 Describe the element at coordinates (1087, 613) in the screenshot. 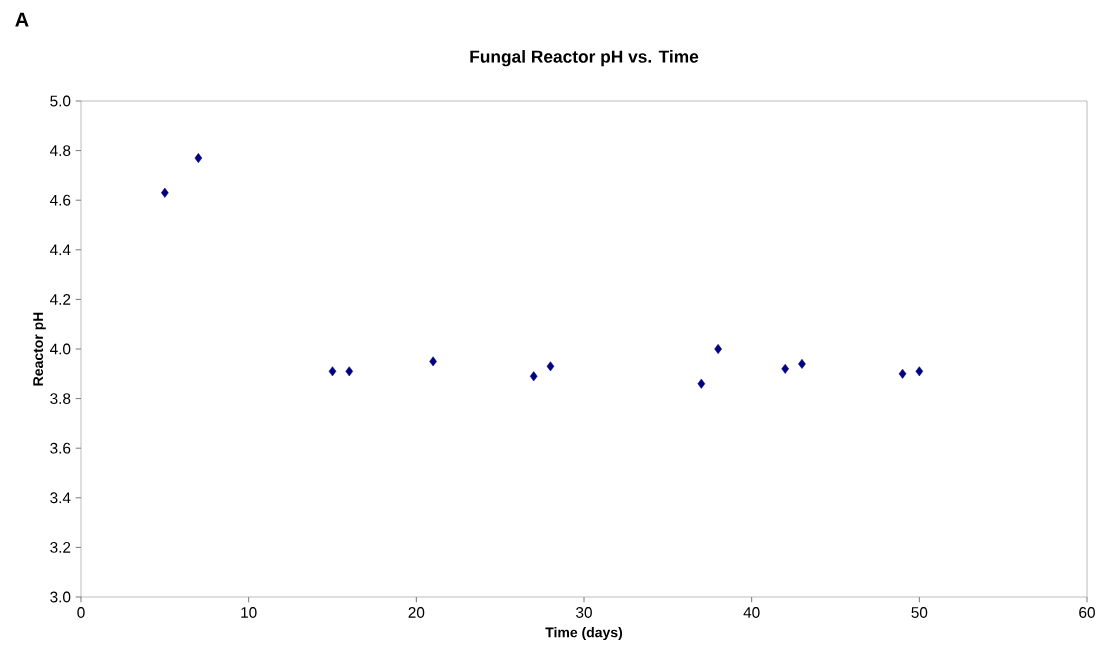

I see `x-tick-label: 60` at that location.